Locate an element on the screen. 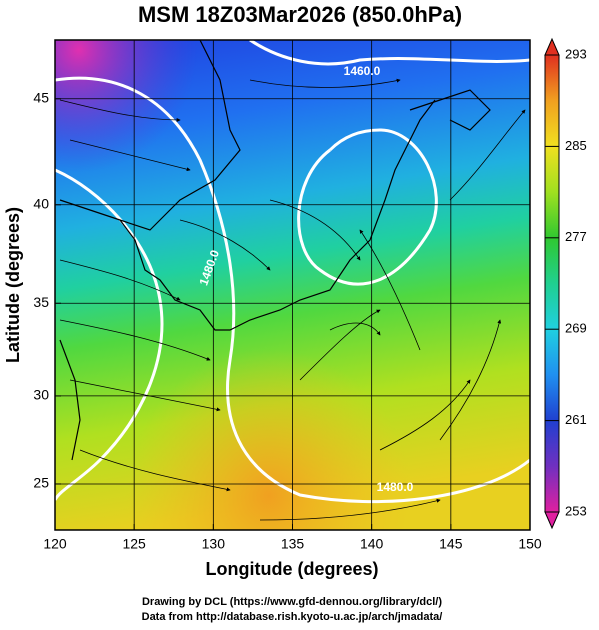  y-tick-label: 45 is located at coordinates (41, 97).